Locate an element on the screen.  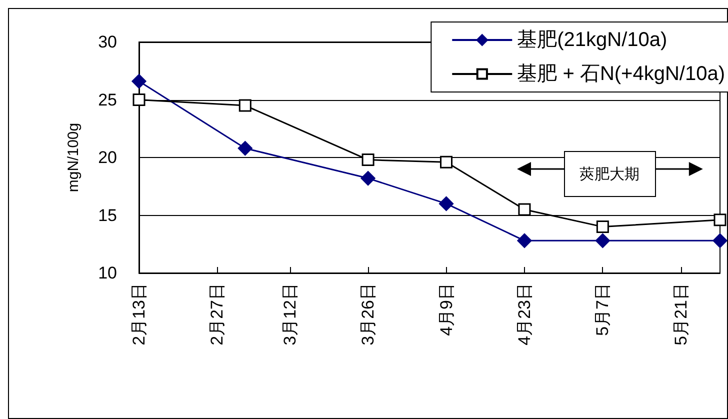
x-tick-label: 2月27日 is located at coordinates (217, 314).